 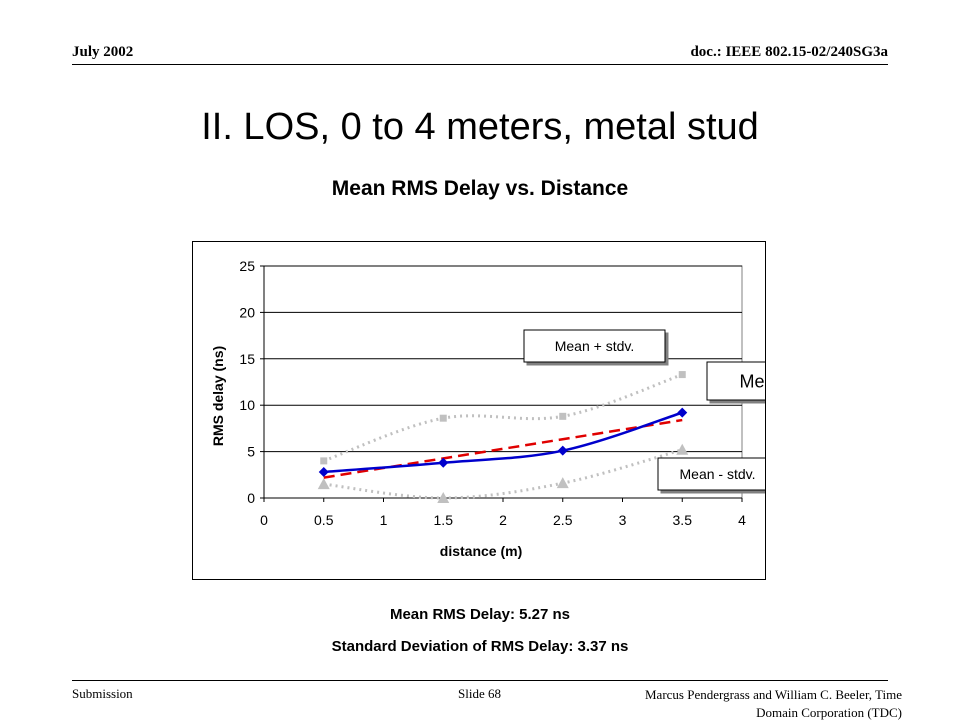 I want to click on stdev-stat: Standard Deviation of RMS Delay: 3.37 ns, so click(x=480, y=646).